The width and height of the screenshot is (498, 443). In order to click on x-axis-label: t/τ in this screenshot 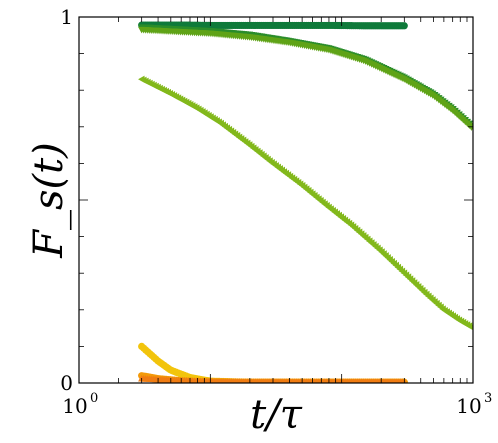, I will do `click(276, 415)`.